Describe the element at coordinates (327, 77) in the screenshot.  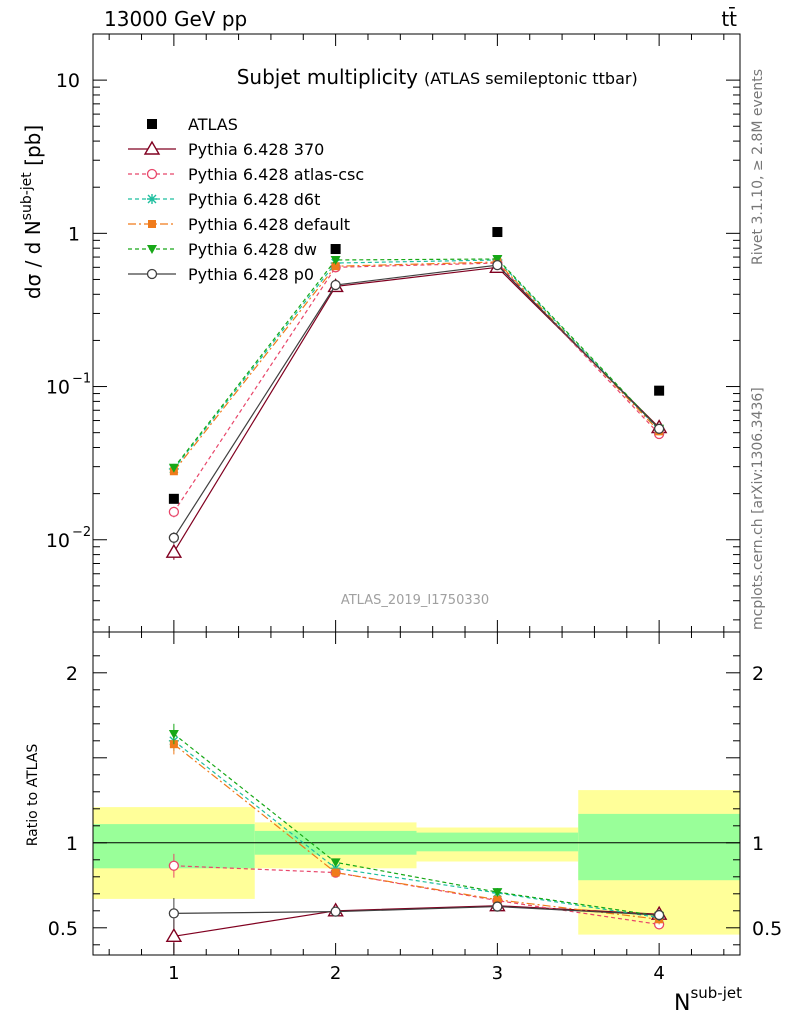
I see `plot-title: Subjet multiplicity` at that location.